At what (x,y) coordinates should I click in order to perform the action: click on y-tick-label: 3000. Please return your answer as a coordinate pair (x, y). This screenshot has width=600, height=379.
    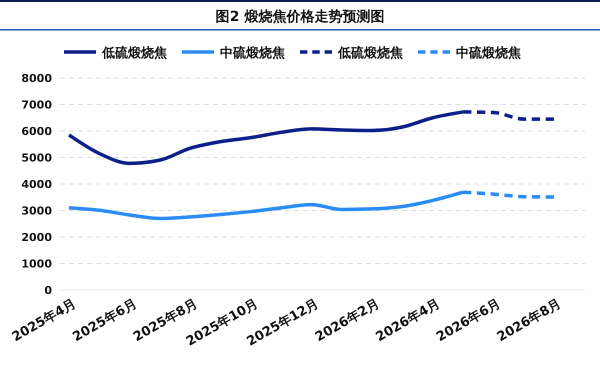
    Looking at the image, I should click on (36, 211).